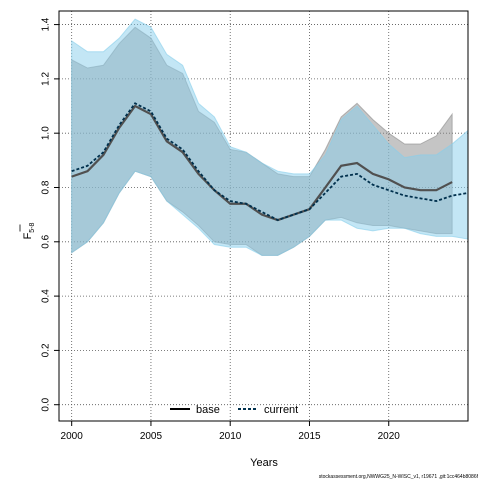  I want to click on x-tick-label: 2010, so click(230, 436).